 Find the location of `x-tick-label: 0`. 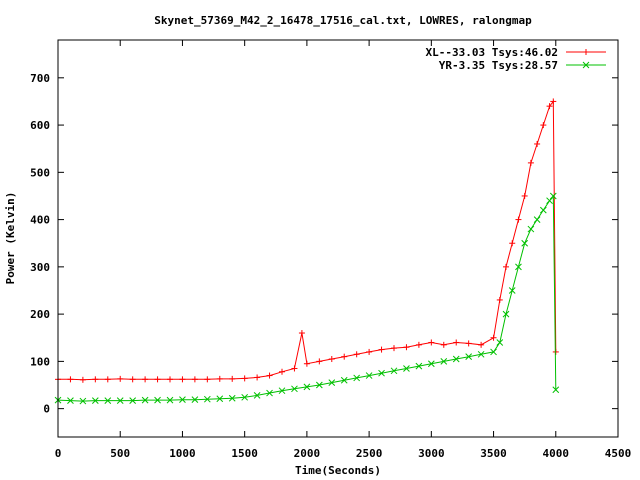

x-tick-label: 0 is located at coordinates (58, 453).